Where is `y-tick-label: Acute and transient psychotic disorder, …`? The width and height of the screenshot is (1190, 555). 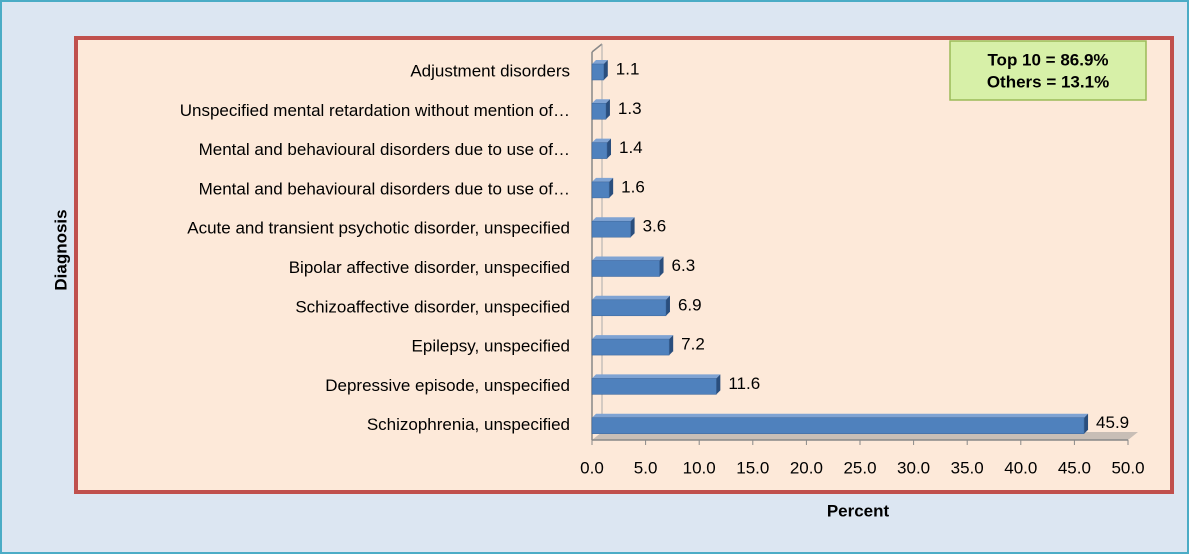
y-tick-label: Acute and transient psychotic disorder, … is located at coordinates (378, 228).